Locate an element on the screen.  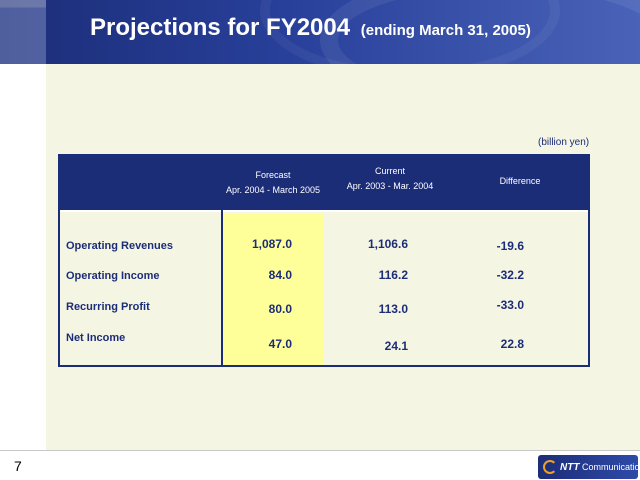
ntt-communications-logo: NTT Communications is located at coordinates (588, 467).